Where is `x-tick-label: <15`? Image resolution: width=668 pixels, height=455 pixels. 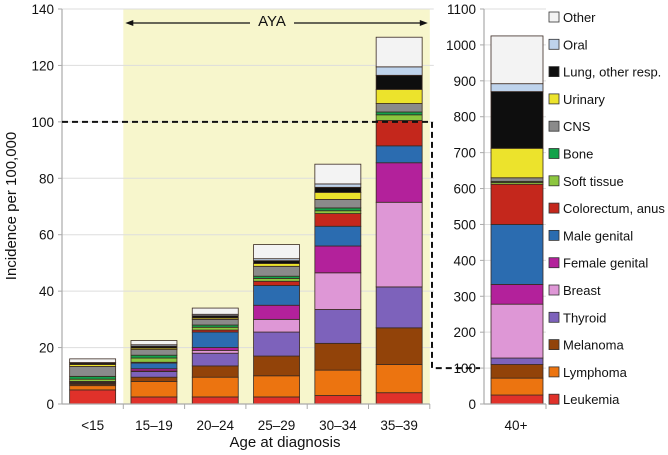 x-tick-label: <15 is located at coordinates (92, 425).